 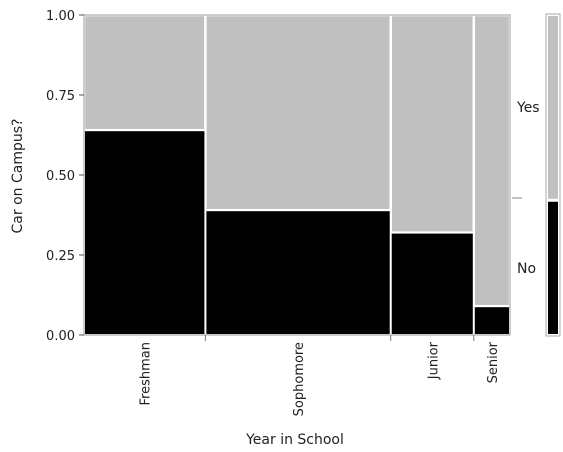 What do you see at coordinates (528, 108) in the screenshot?
I see `legend-yes: Yes` at bounding box center [528, 108].